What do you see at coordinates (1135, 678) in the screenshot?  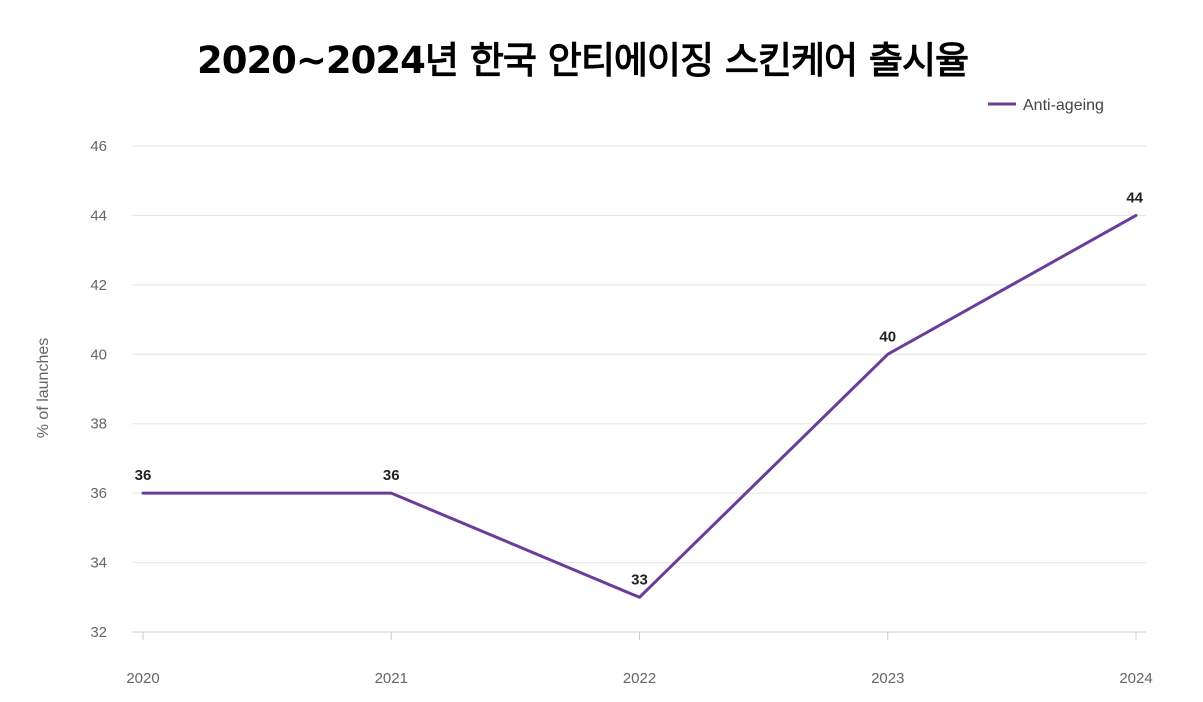 I see `x-tick-label: 2024` at bounding box center [1135, 678].